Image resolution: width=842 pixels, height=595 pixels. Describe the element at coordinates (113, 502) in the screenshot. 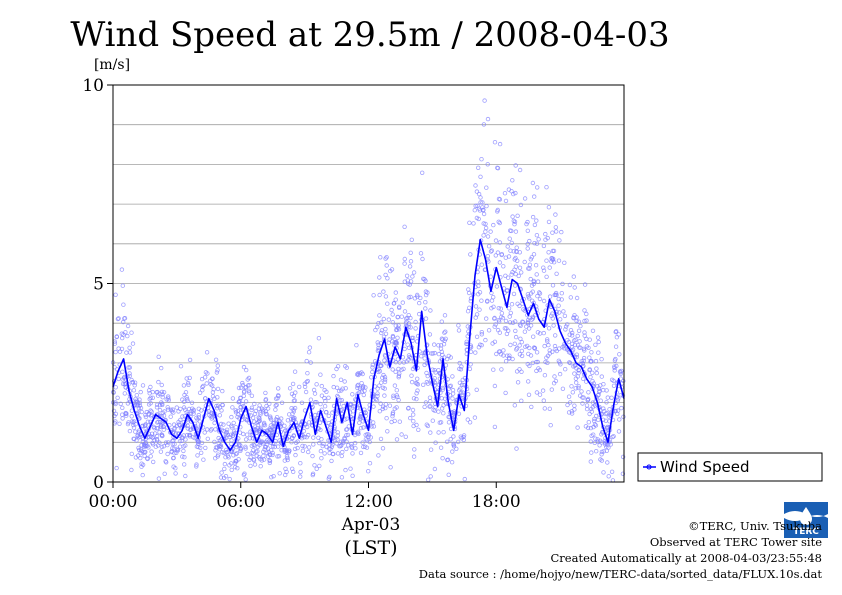

I see `x-tick-label: 00:00` at that location.